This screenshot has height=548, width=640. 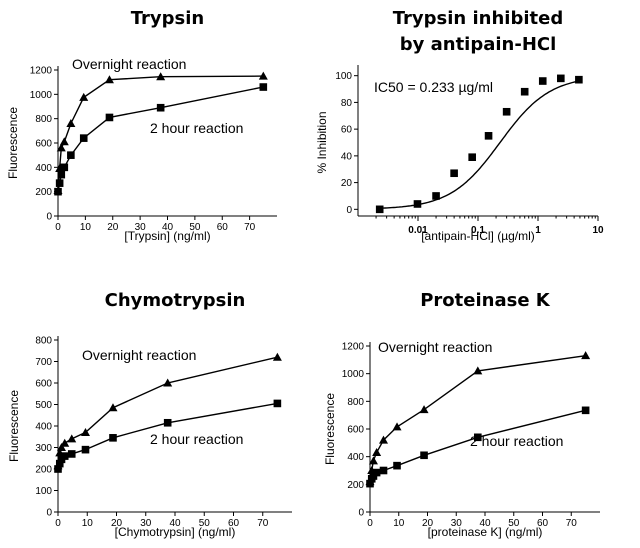 What do you see at coordinates (43, 192) in the screenshot?
I see `y-tick-label: 200` at bounding box center [43, 192].